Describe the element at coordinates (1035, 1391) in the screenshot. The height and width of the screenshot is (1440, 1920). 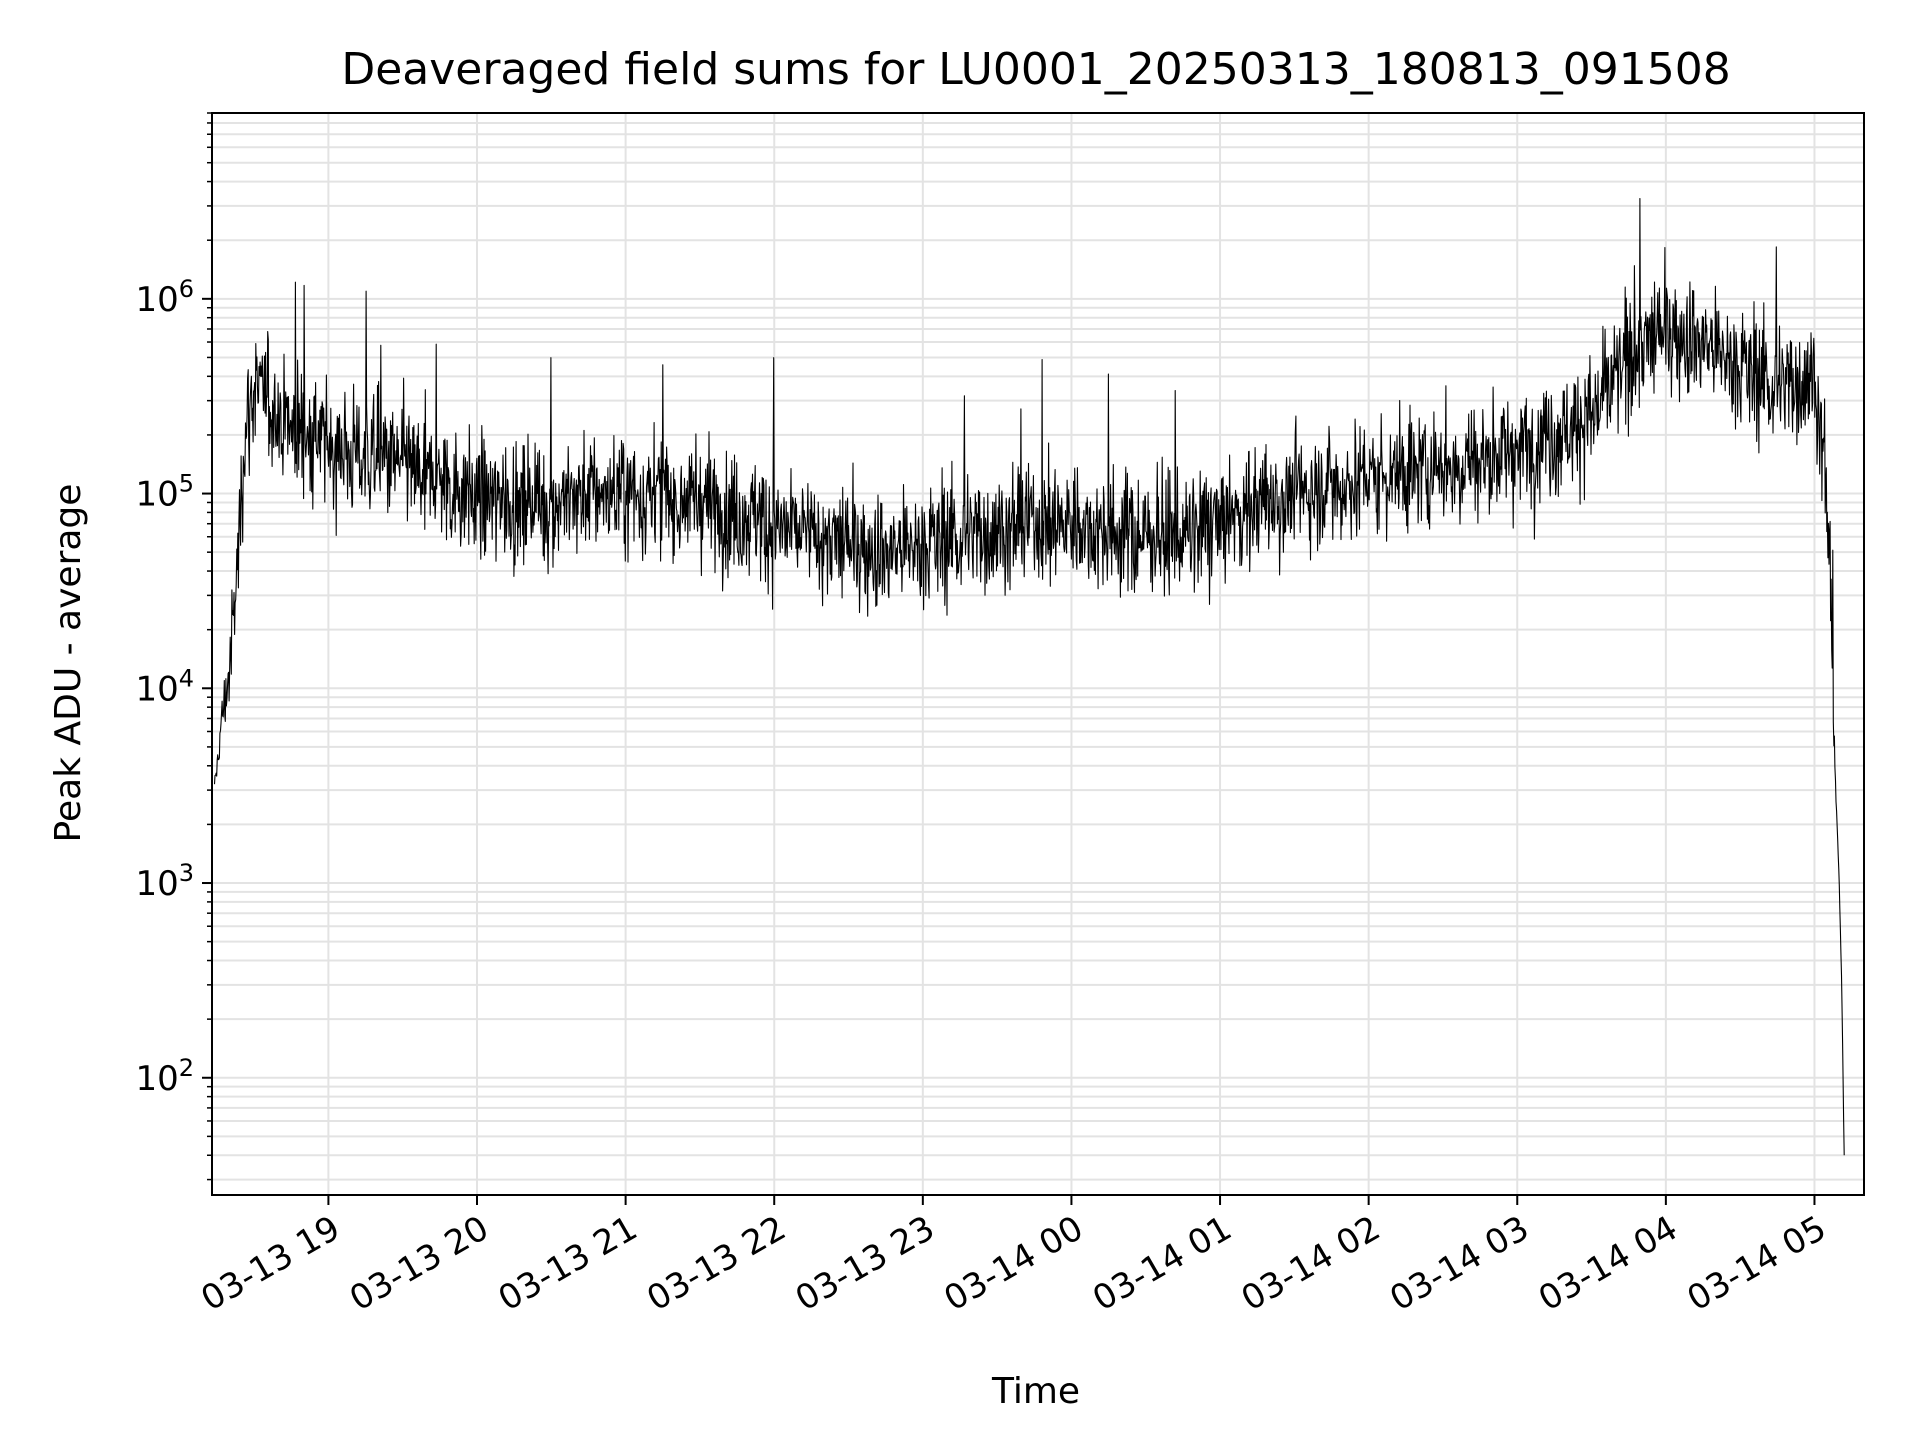
I see `x-axis-label: Time` at that location.